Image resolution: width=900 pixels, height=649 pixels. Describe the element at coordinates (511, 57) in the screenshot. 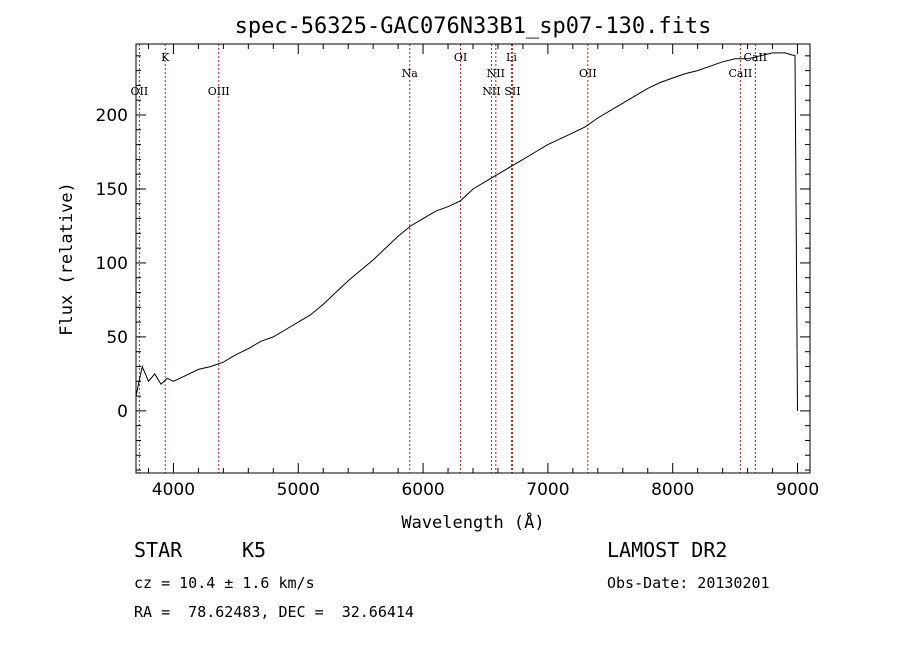

I see `spectral-line-label: Li` at that location.